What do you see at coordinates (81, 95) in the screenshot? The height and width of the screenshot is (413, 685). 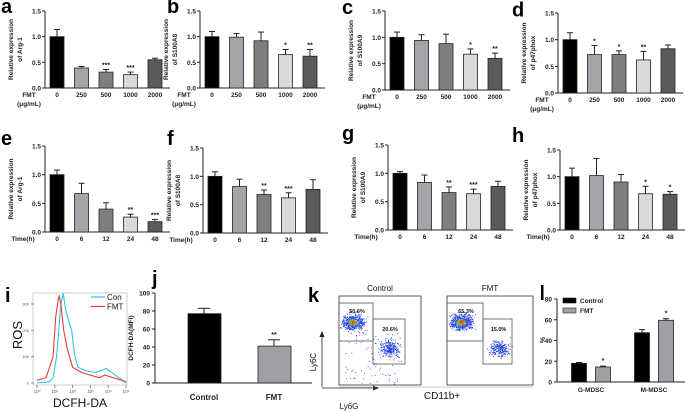 I see `x-tick-label: 250` at bounding box center [81, 95].